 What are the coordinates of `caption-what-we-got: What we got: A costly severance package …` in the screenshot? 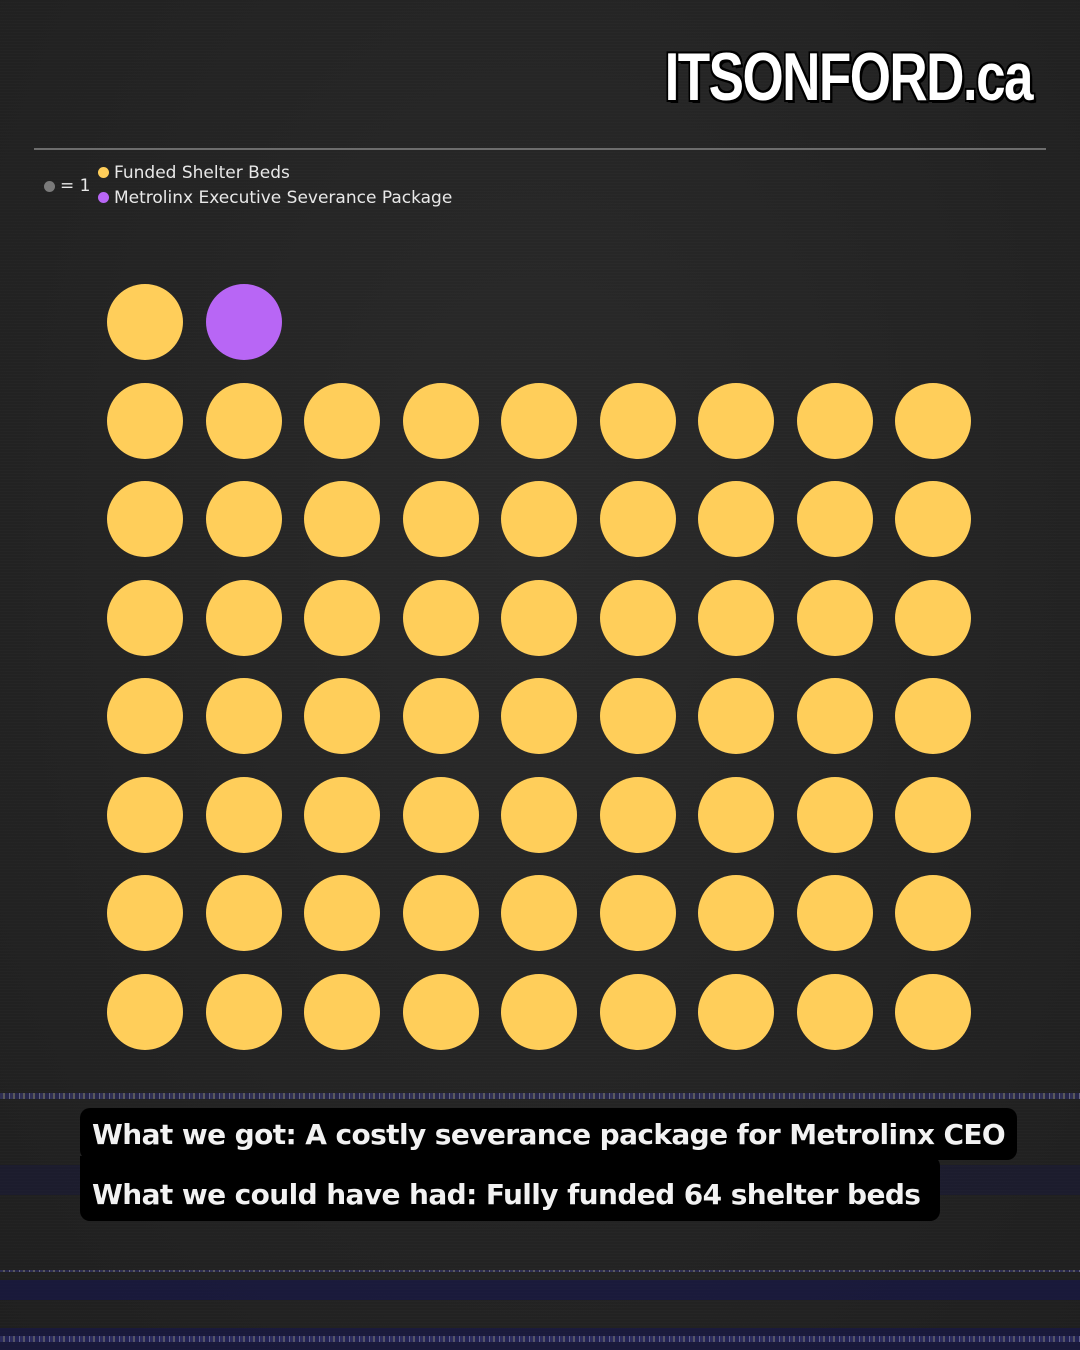 It's located at (549, 1134).